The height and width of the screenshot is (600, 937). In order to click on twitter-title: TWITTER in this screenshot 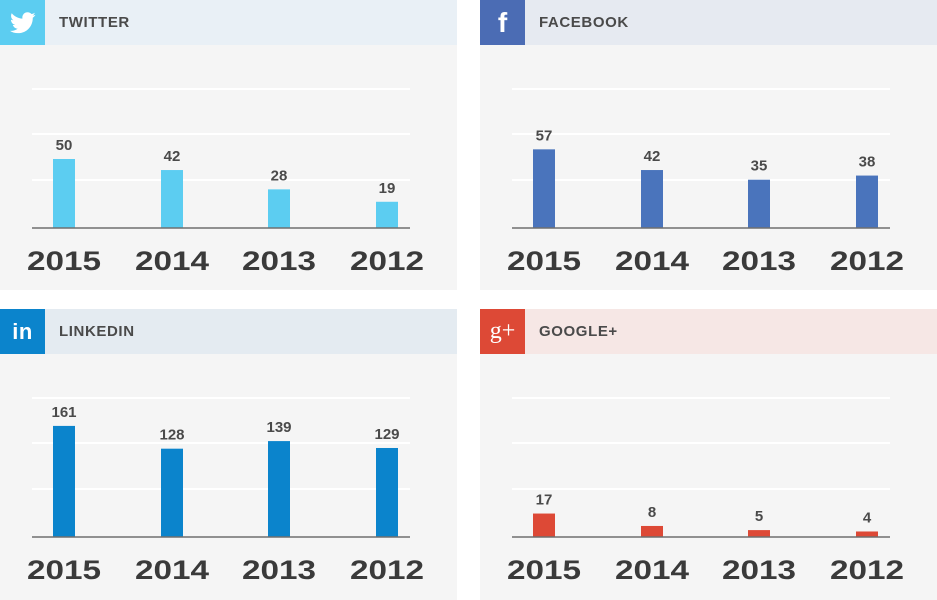, I will do `click(94, 22)`.